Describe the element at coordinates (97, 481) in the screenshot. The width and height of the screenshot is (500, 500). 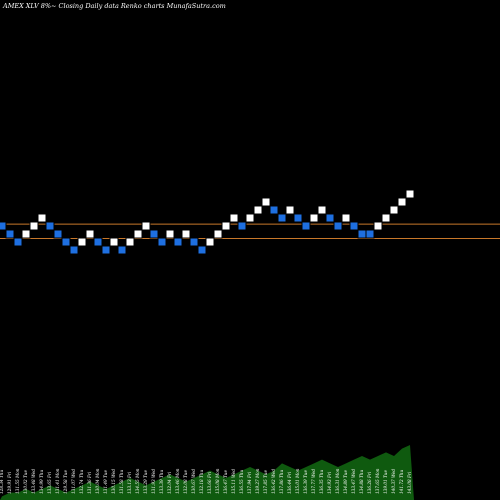
I see `x-tick-label: 130.04 Mon` at that location.